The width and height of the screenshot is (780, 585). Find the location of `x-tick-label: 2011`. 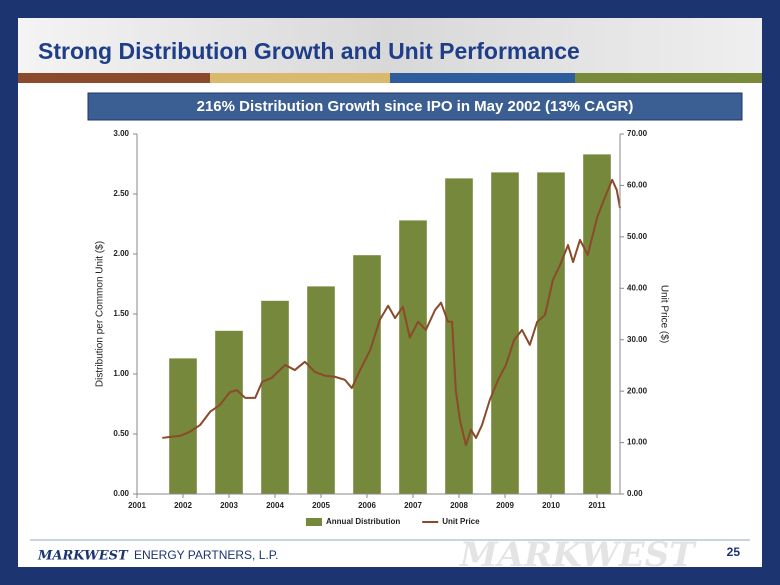

x-tick-label: 2011 is located at coordinates (597, 505).